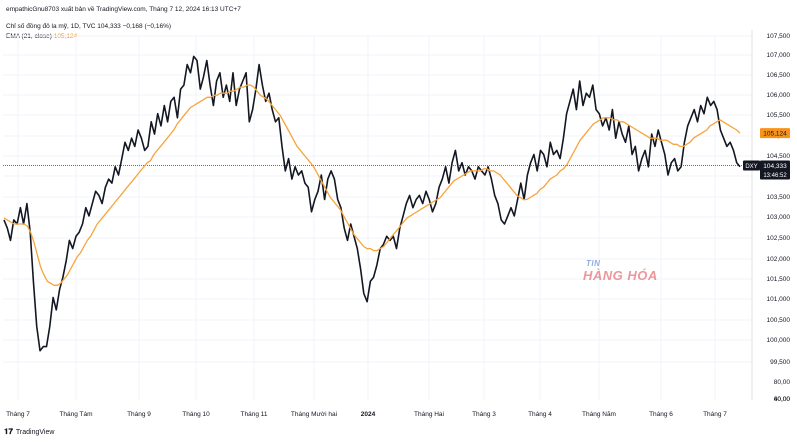 Image resolution: width=797 pixels, height=443 pixels. What do you see at coordinates (779, 115) in the screenshot?
I see `y-tick-label: 105,500` at bounding box center [779, 115].